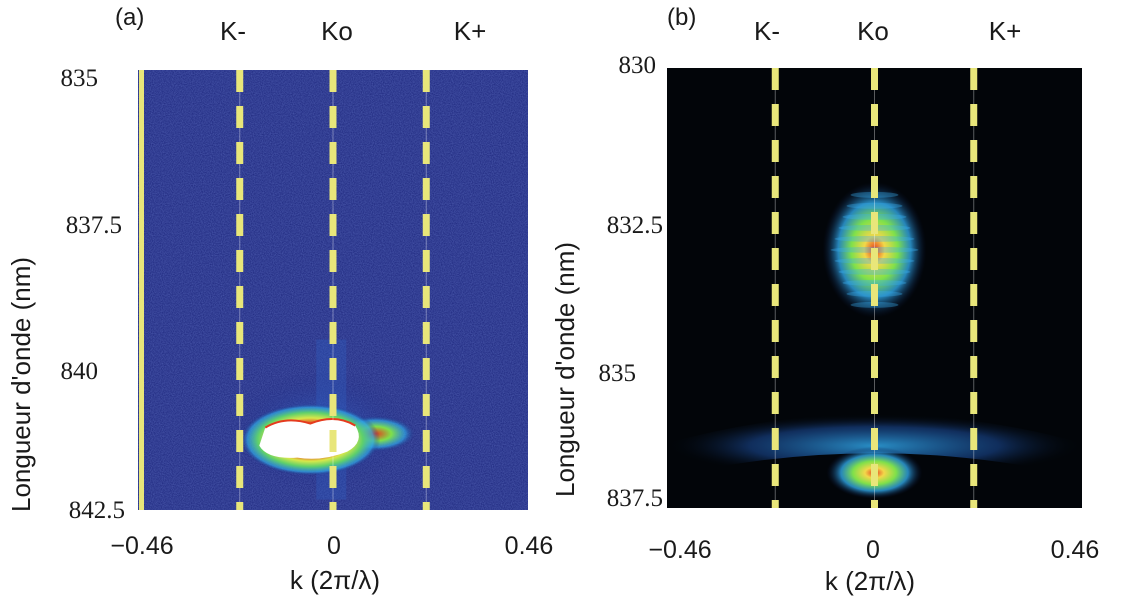 The image size is (1121, 604). Describe the element at coordinates (637, 65) in the screenshot. I see `ytick-b-0: 830` at that location.